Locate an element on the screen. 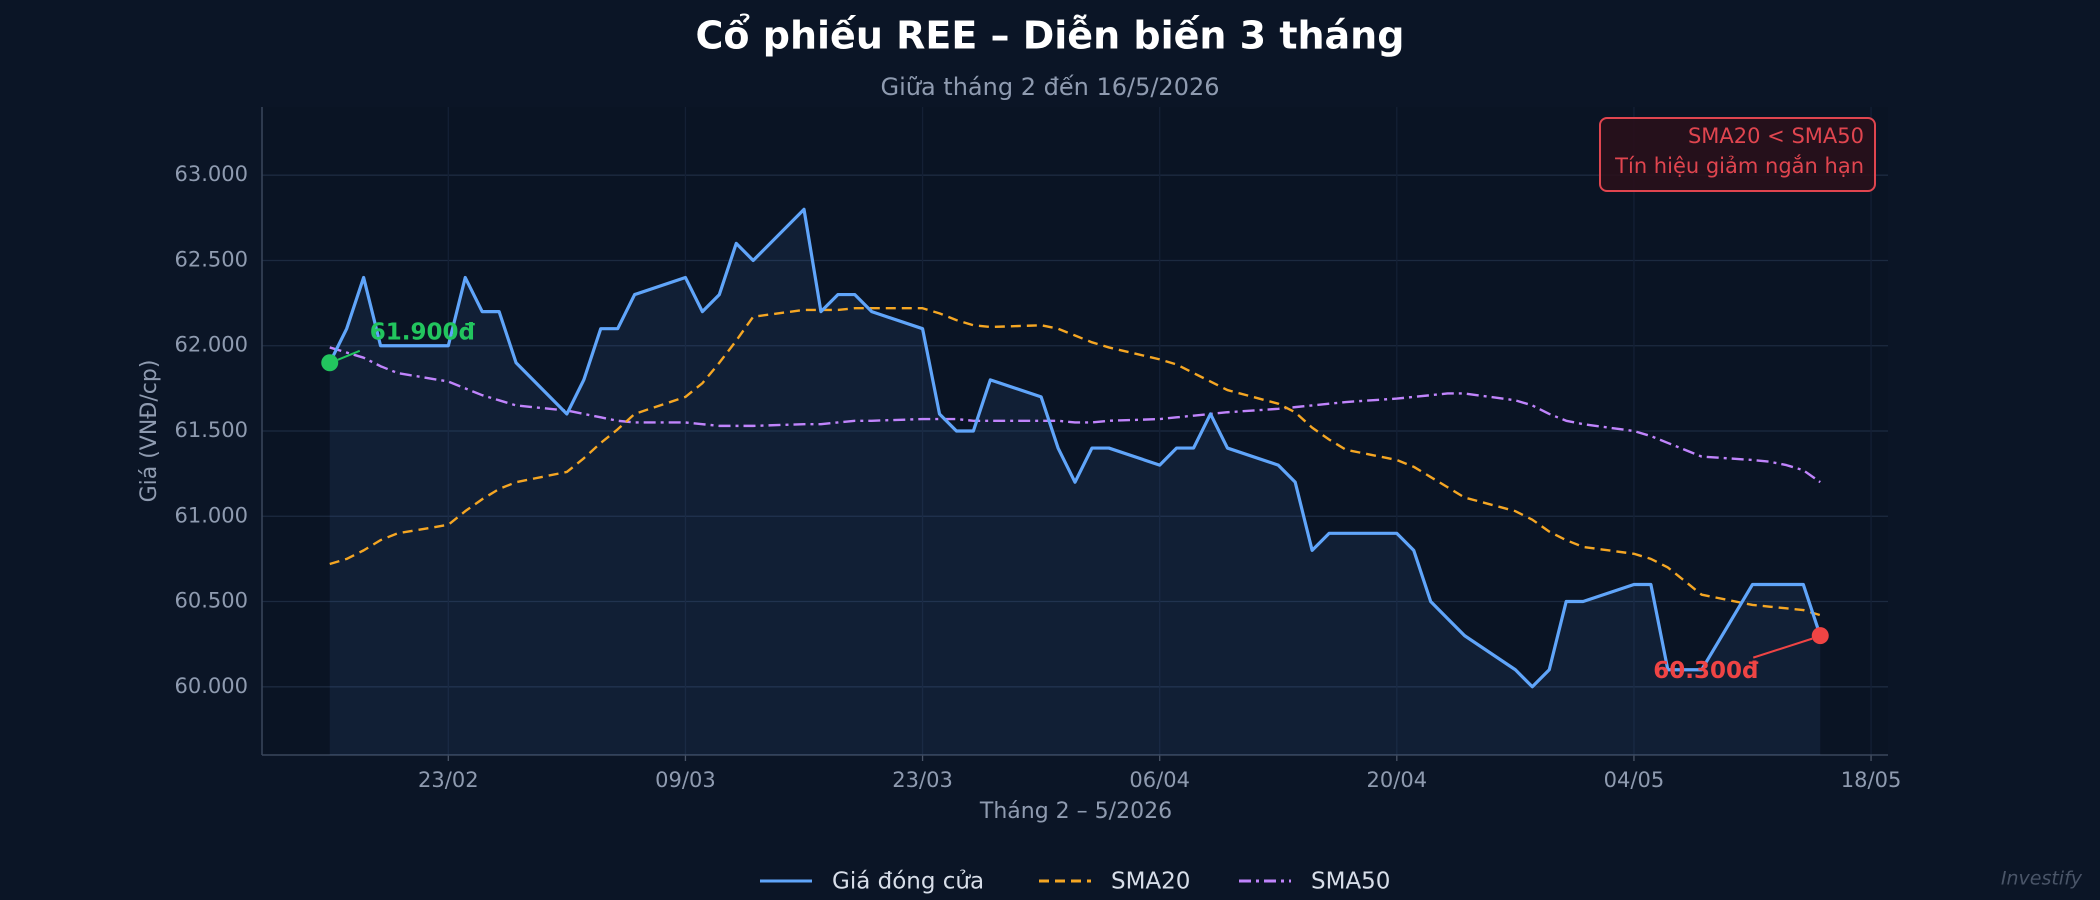 The width and height of the screenshot is (2100, 900). y-tick-label: 60.500 is located at coordinates (211, 601).